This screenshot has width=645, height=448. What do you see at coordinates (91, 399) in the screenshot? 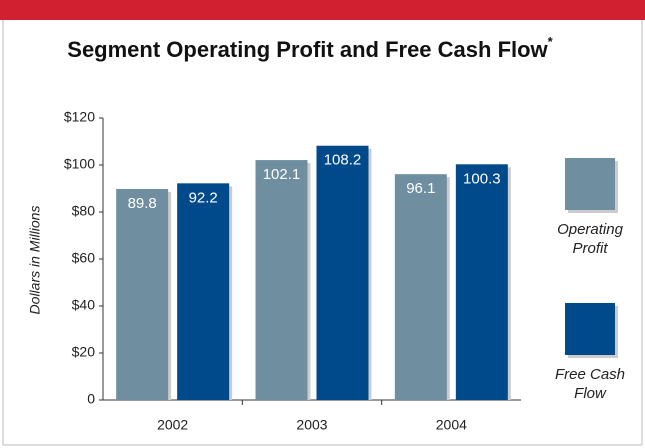
I see `y-tick-label: 0` at bounding box center [91, 399].